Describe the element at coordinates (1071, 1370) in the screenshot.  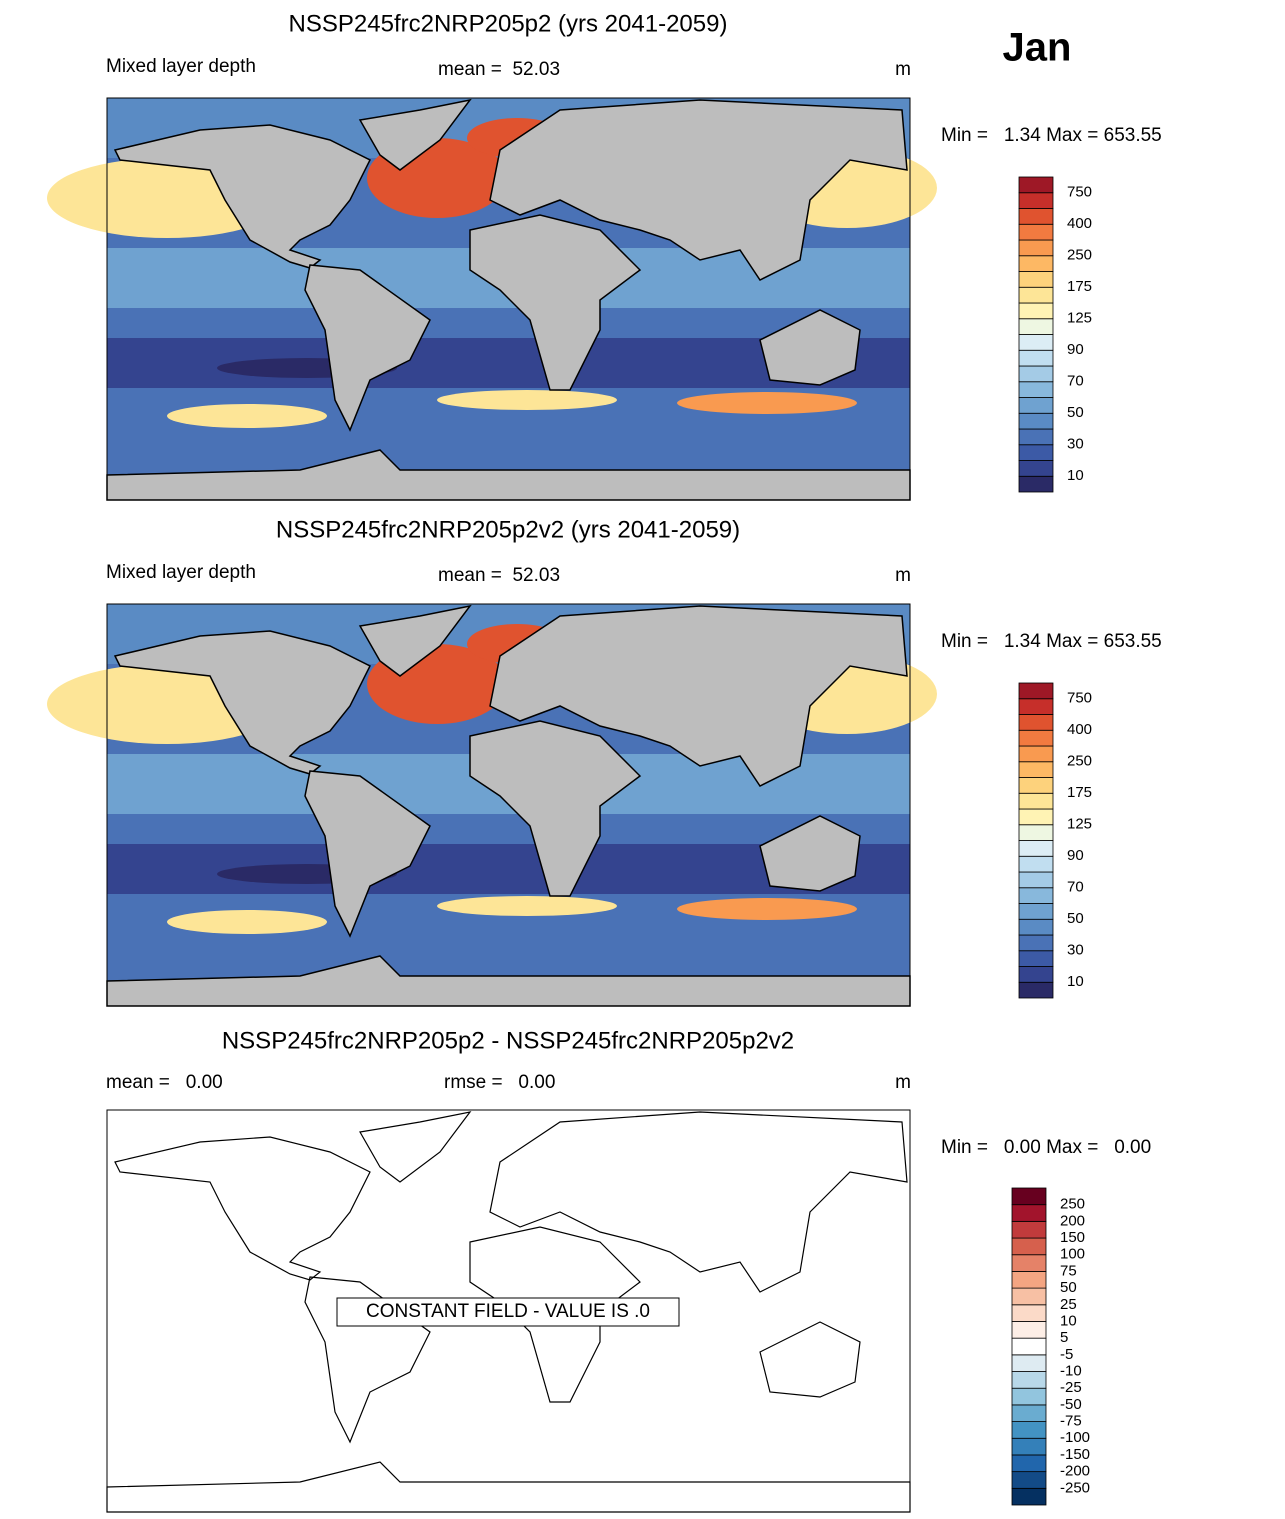
I see `colorbar-label: -10` at that location.